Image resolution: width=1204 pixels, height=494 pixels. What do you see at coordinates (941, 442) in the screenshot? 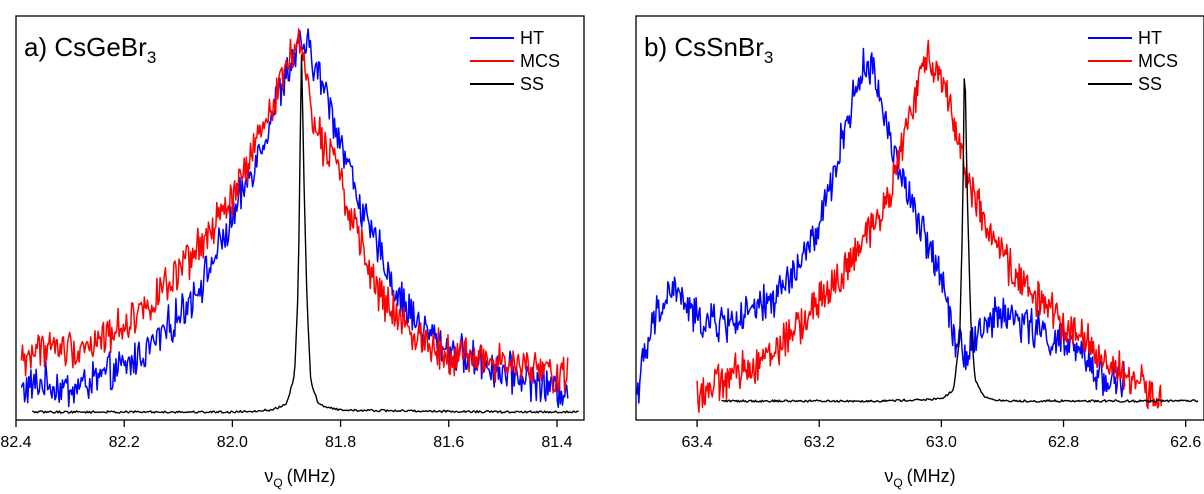
I see `x-tick-label: 63.0` at bounding box center [941, 442].